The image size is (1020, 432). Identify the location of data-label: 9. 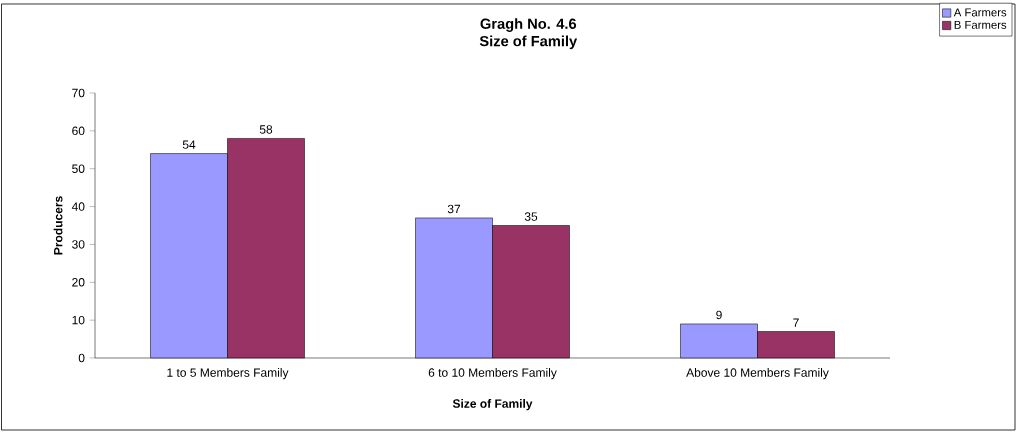
(719, 315).